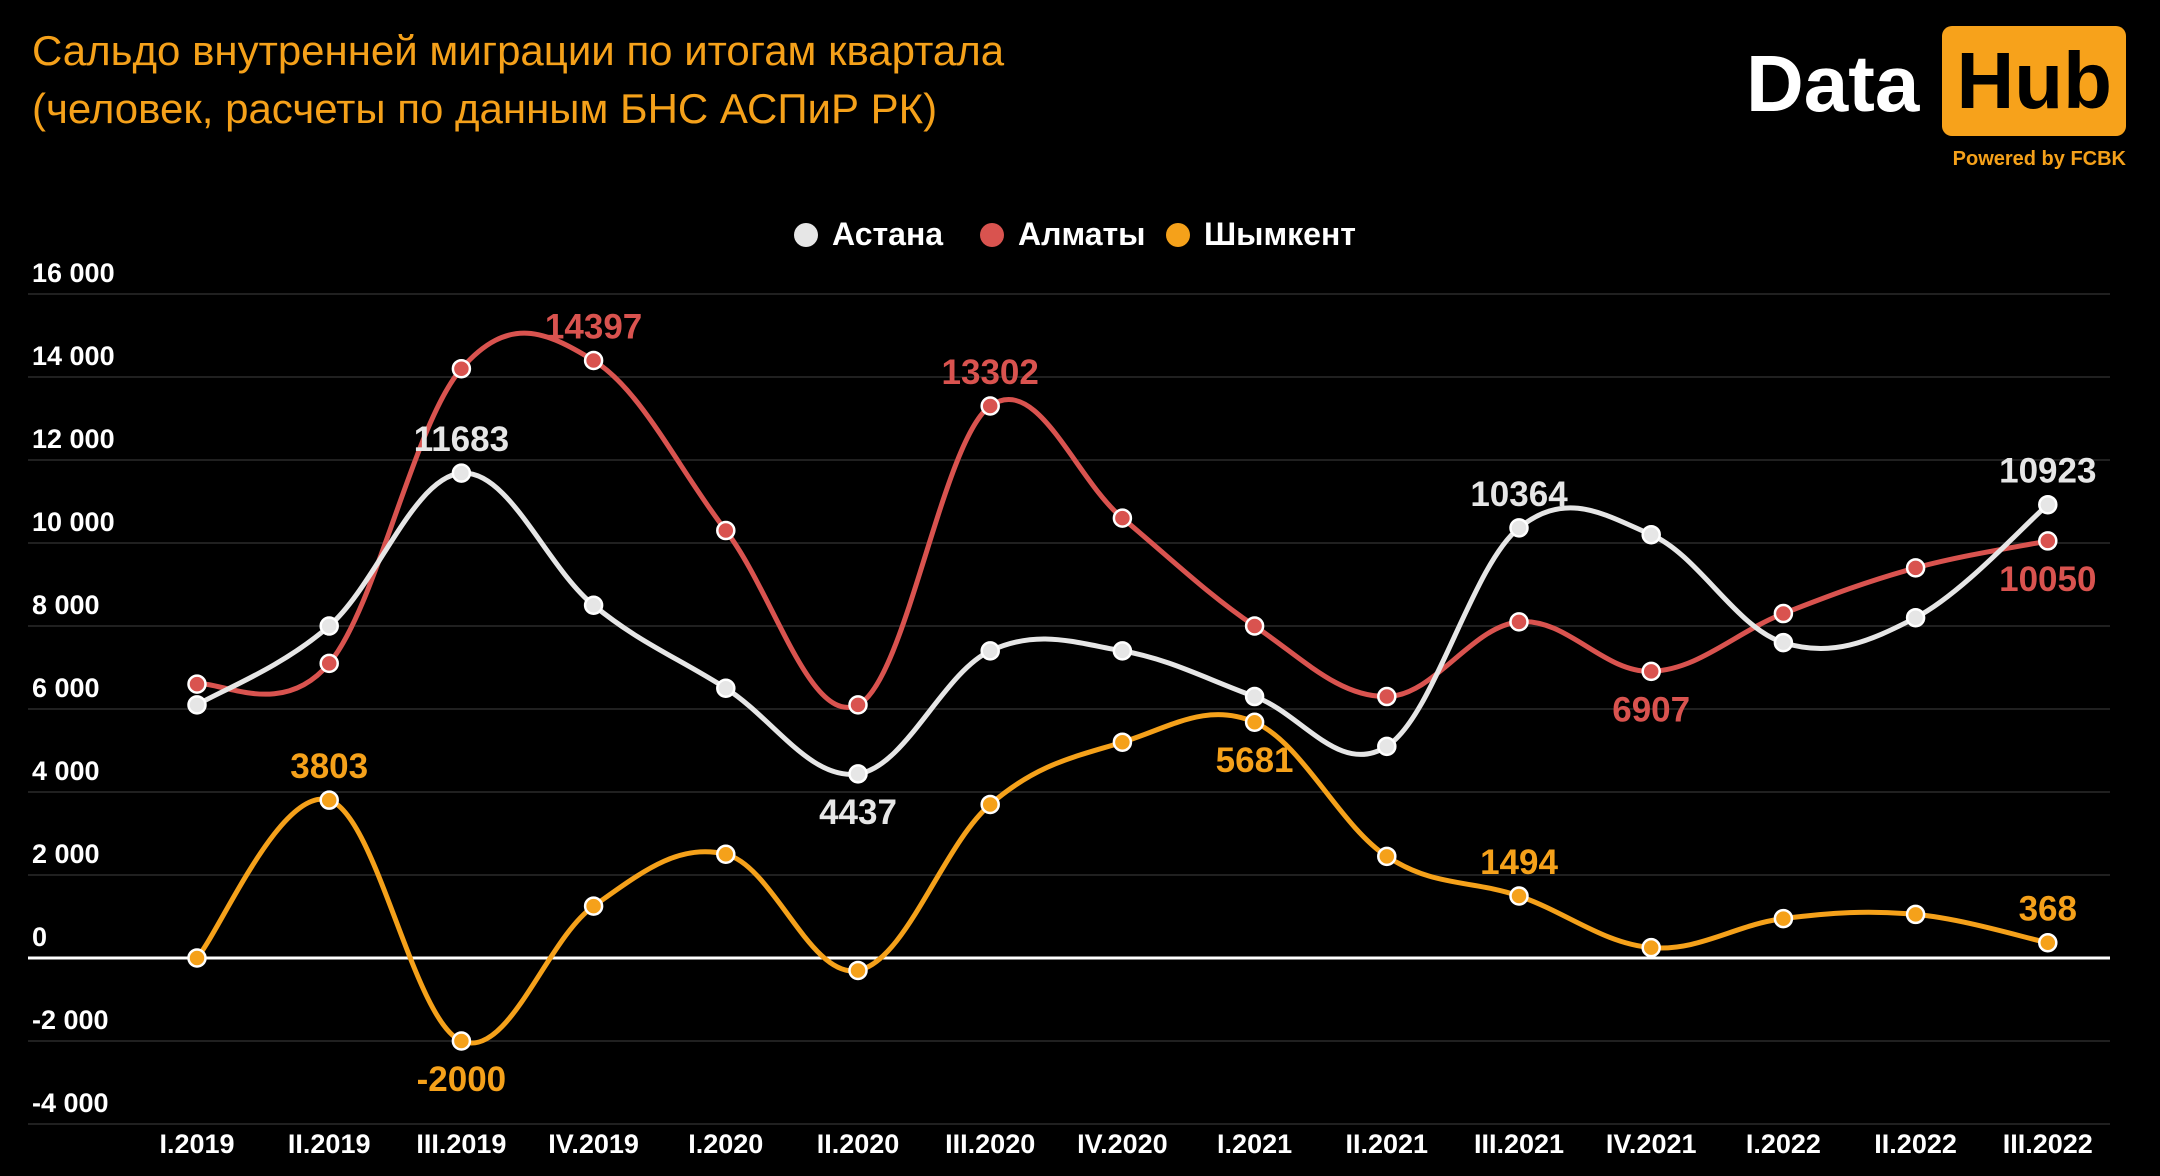 This screenshot has height=1176, width=2160. What do you see at coordinates (1519, 862) in the screenshot?
I see `data-label: 1494` at bounding box center [1519, 862].